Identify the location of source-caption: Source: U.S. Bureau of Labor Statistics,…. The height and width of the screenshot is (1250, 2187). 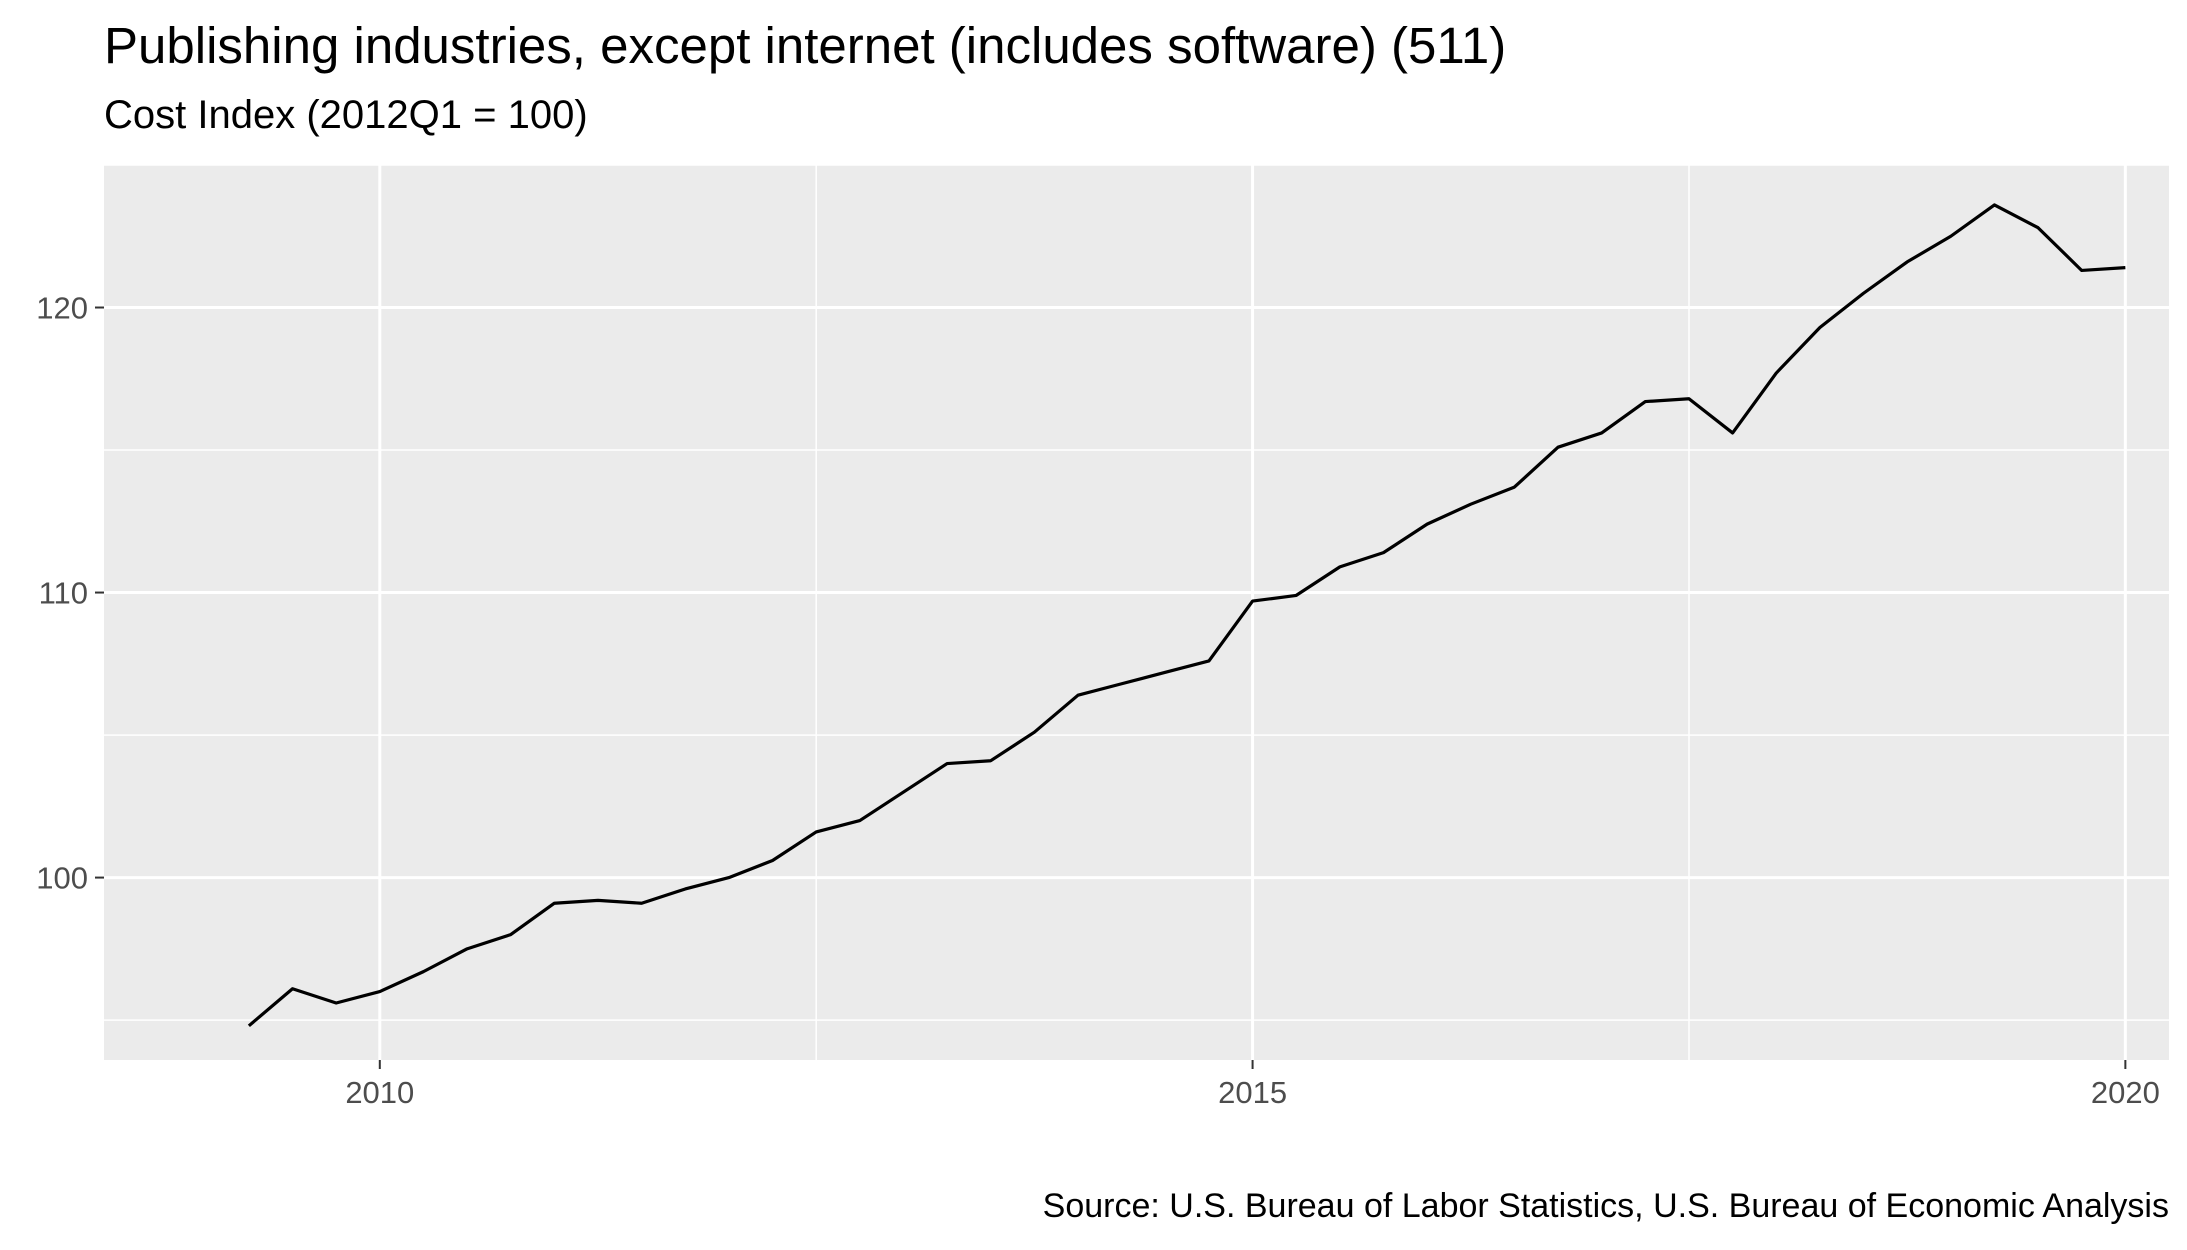
(1605, 1206).